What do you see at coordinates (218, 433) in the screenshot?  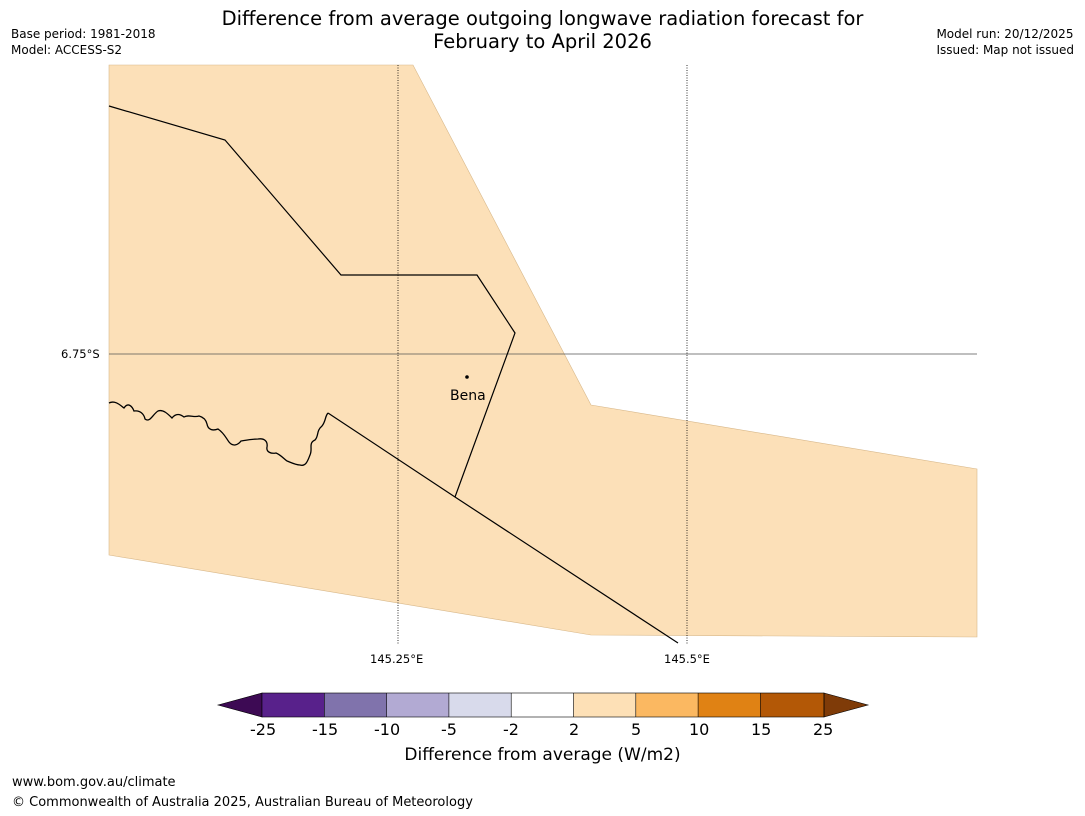 I see `river-boundary` at bounding box center [218, 433].